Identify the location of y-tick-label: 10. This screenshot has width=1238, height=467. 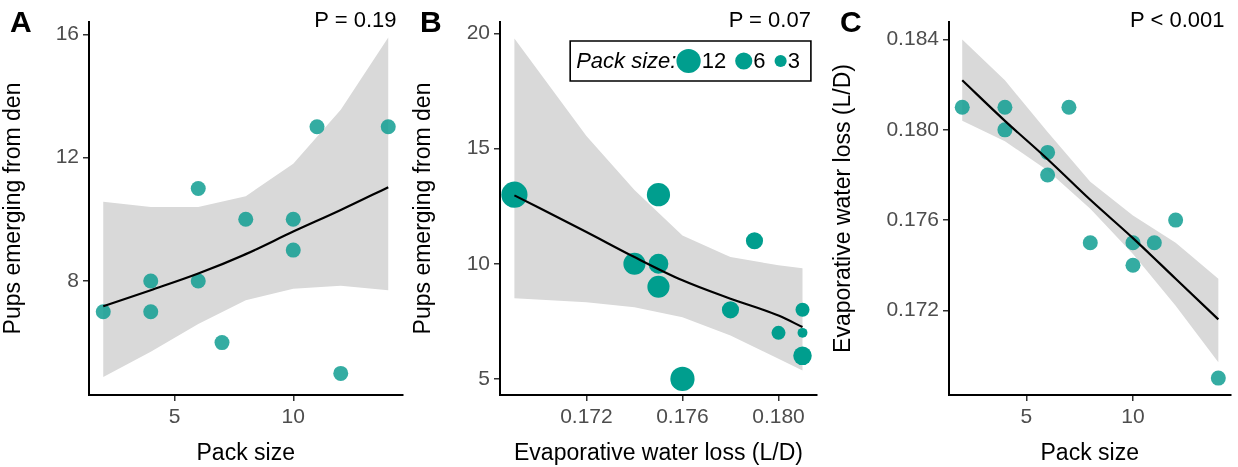
(478, 262).